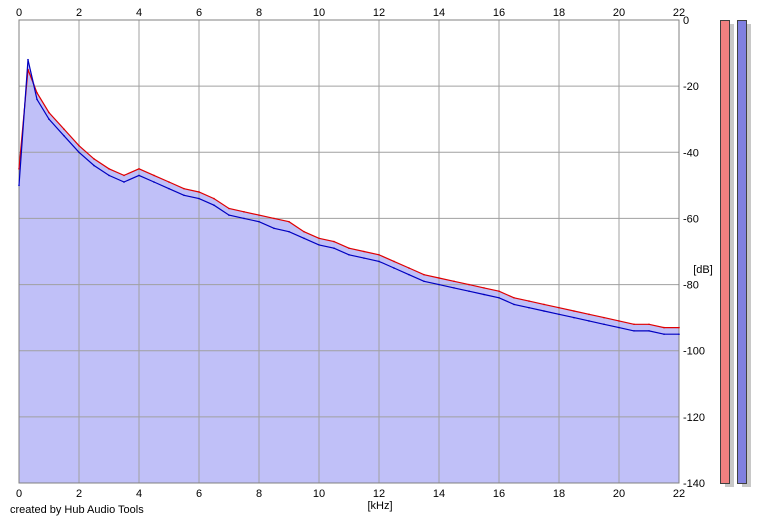 This screenshot has height=523, width=760. Describe the element at coordinates (691, 153) in the screenshot. I see `y-tick-label: -40` at that location.